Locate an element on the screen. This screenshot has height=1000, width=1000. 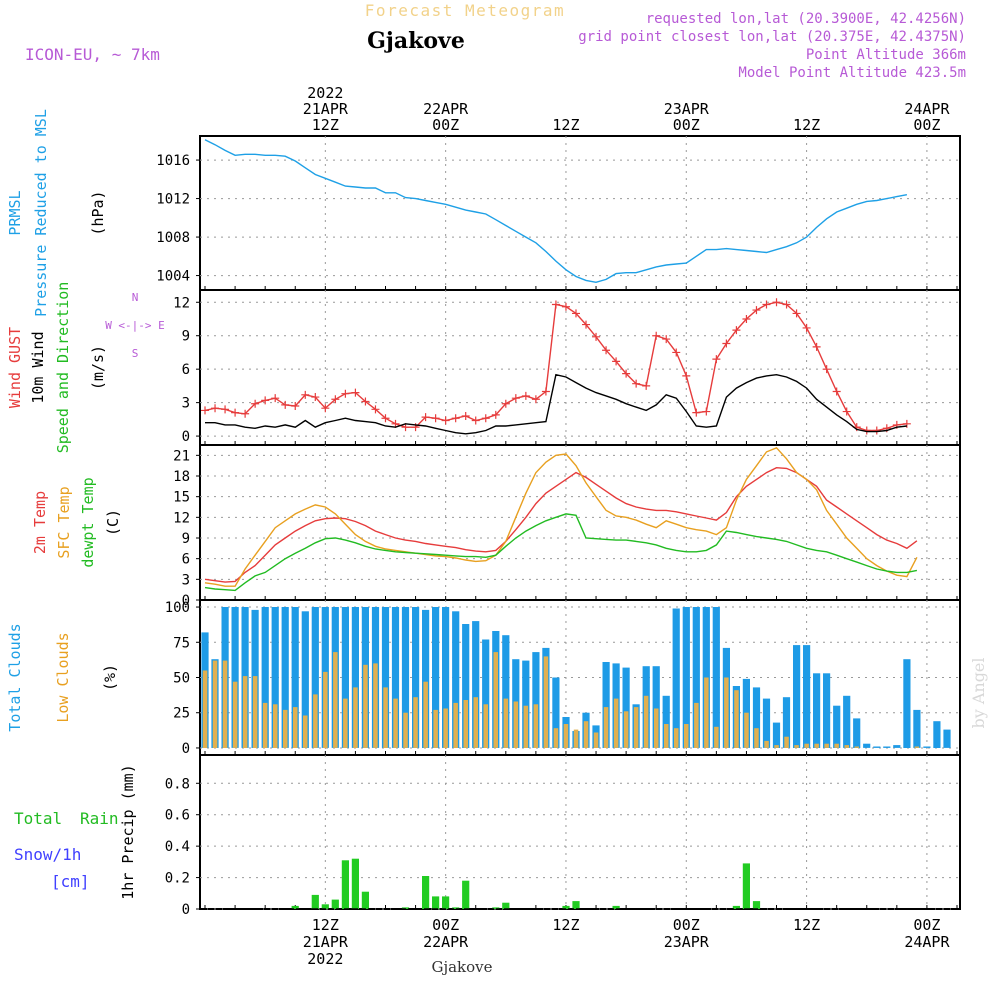
bottom-time-label: 23APR is located at coordinates (687, 942).